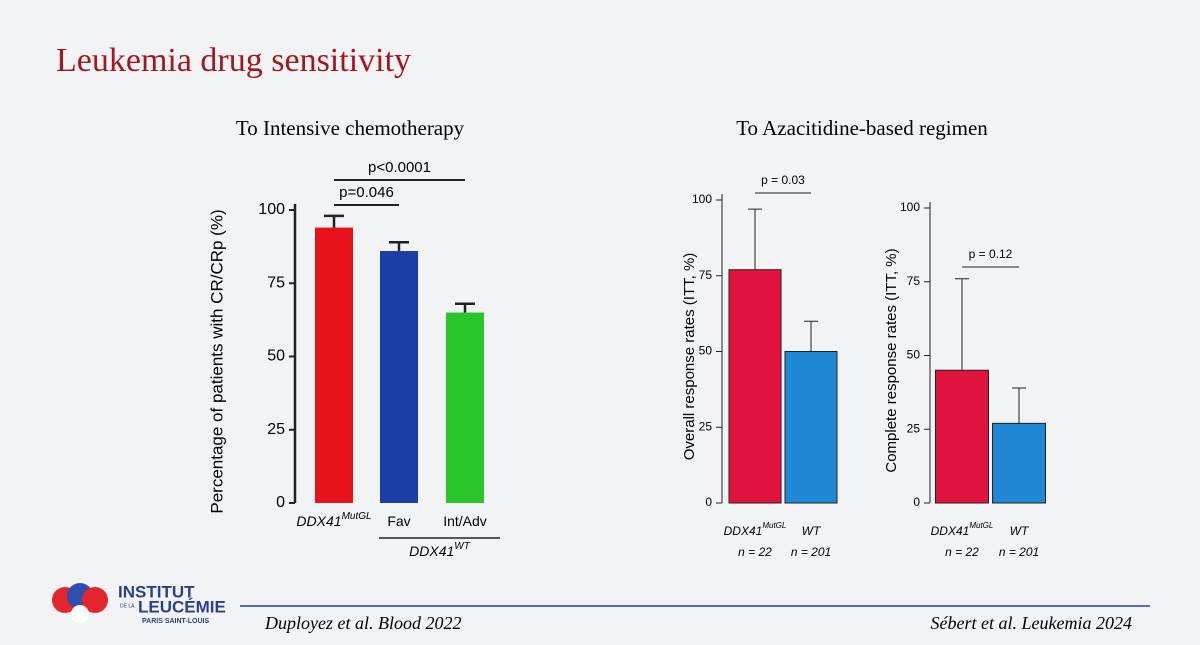  I want to click on logo-center, so click(80, 614).